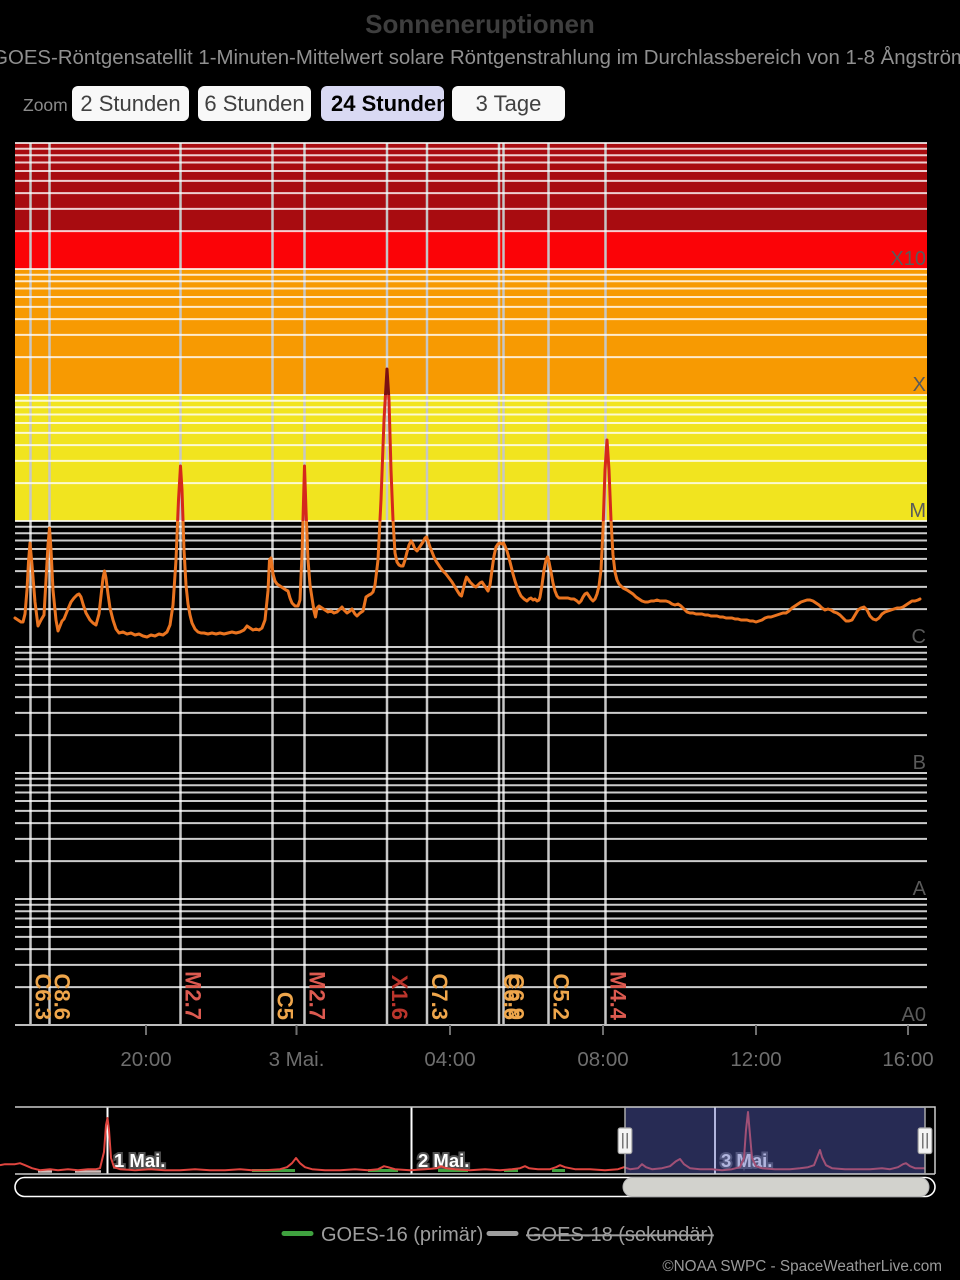 The height and width of the screenshot is (1280, 960). I want to click on svg-text: 1 Mai., so click(139, 1160).